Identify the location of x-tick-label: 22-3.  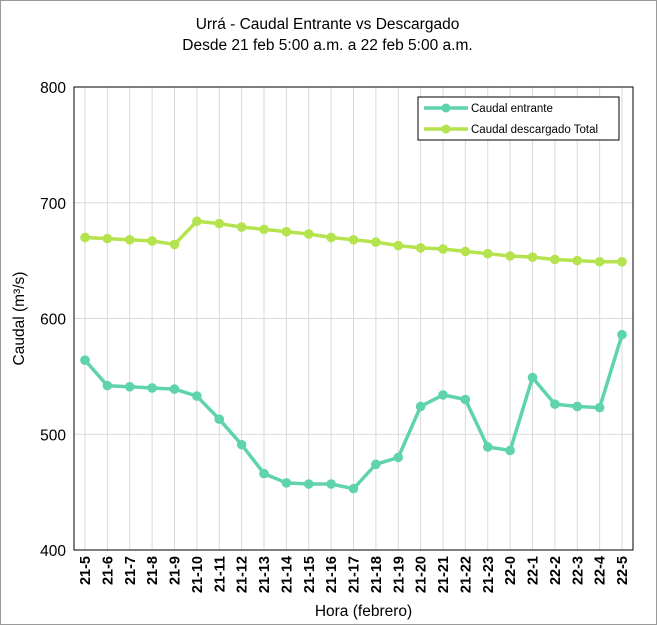
(578, 570).